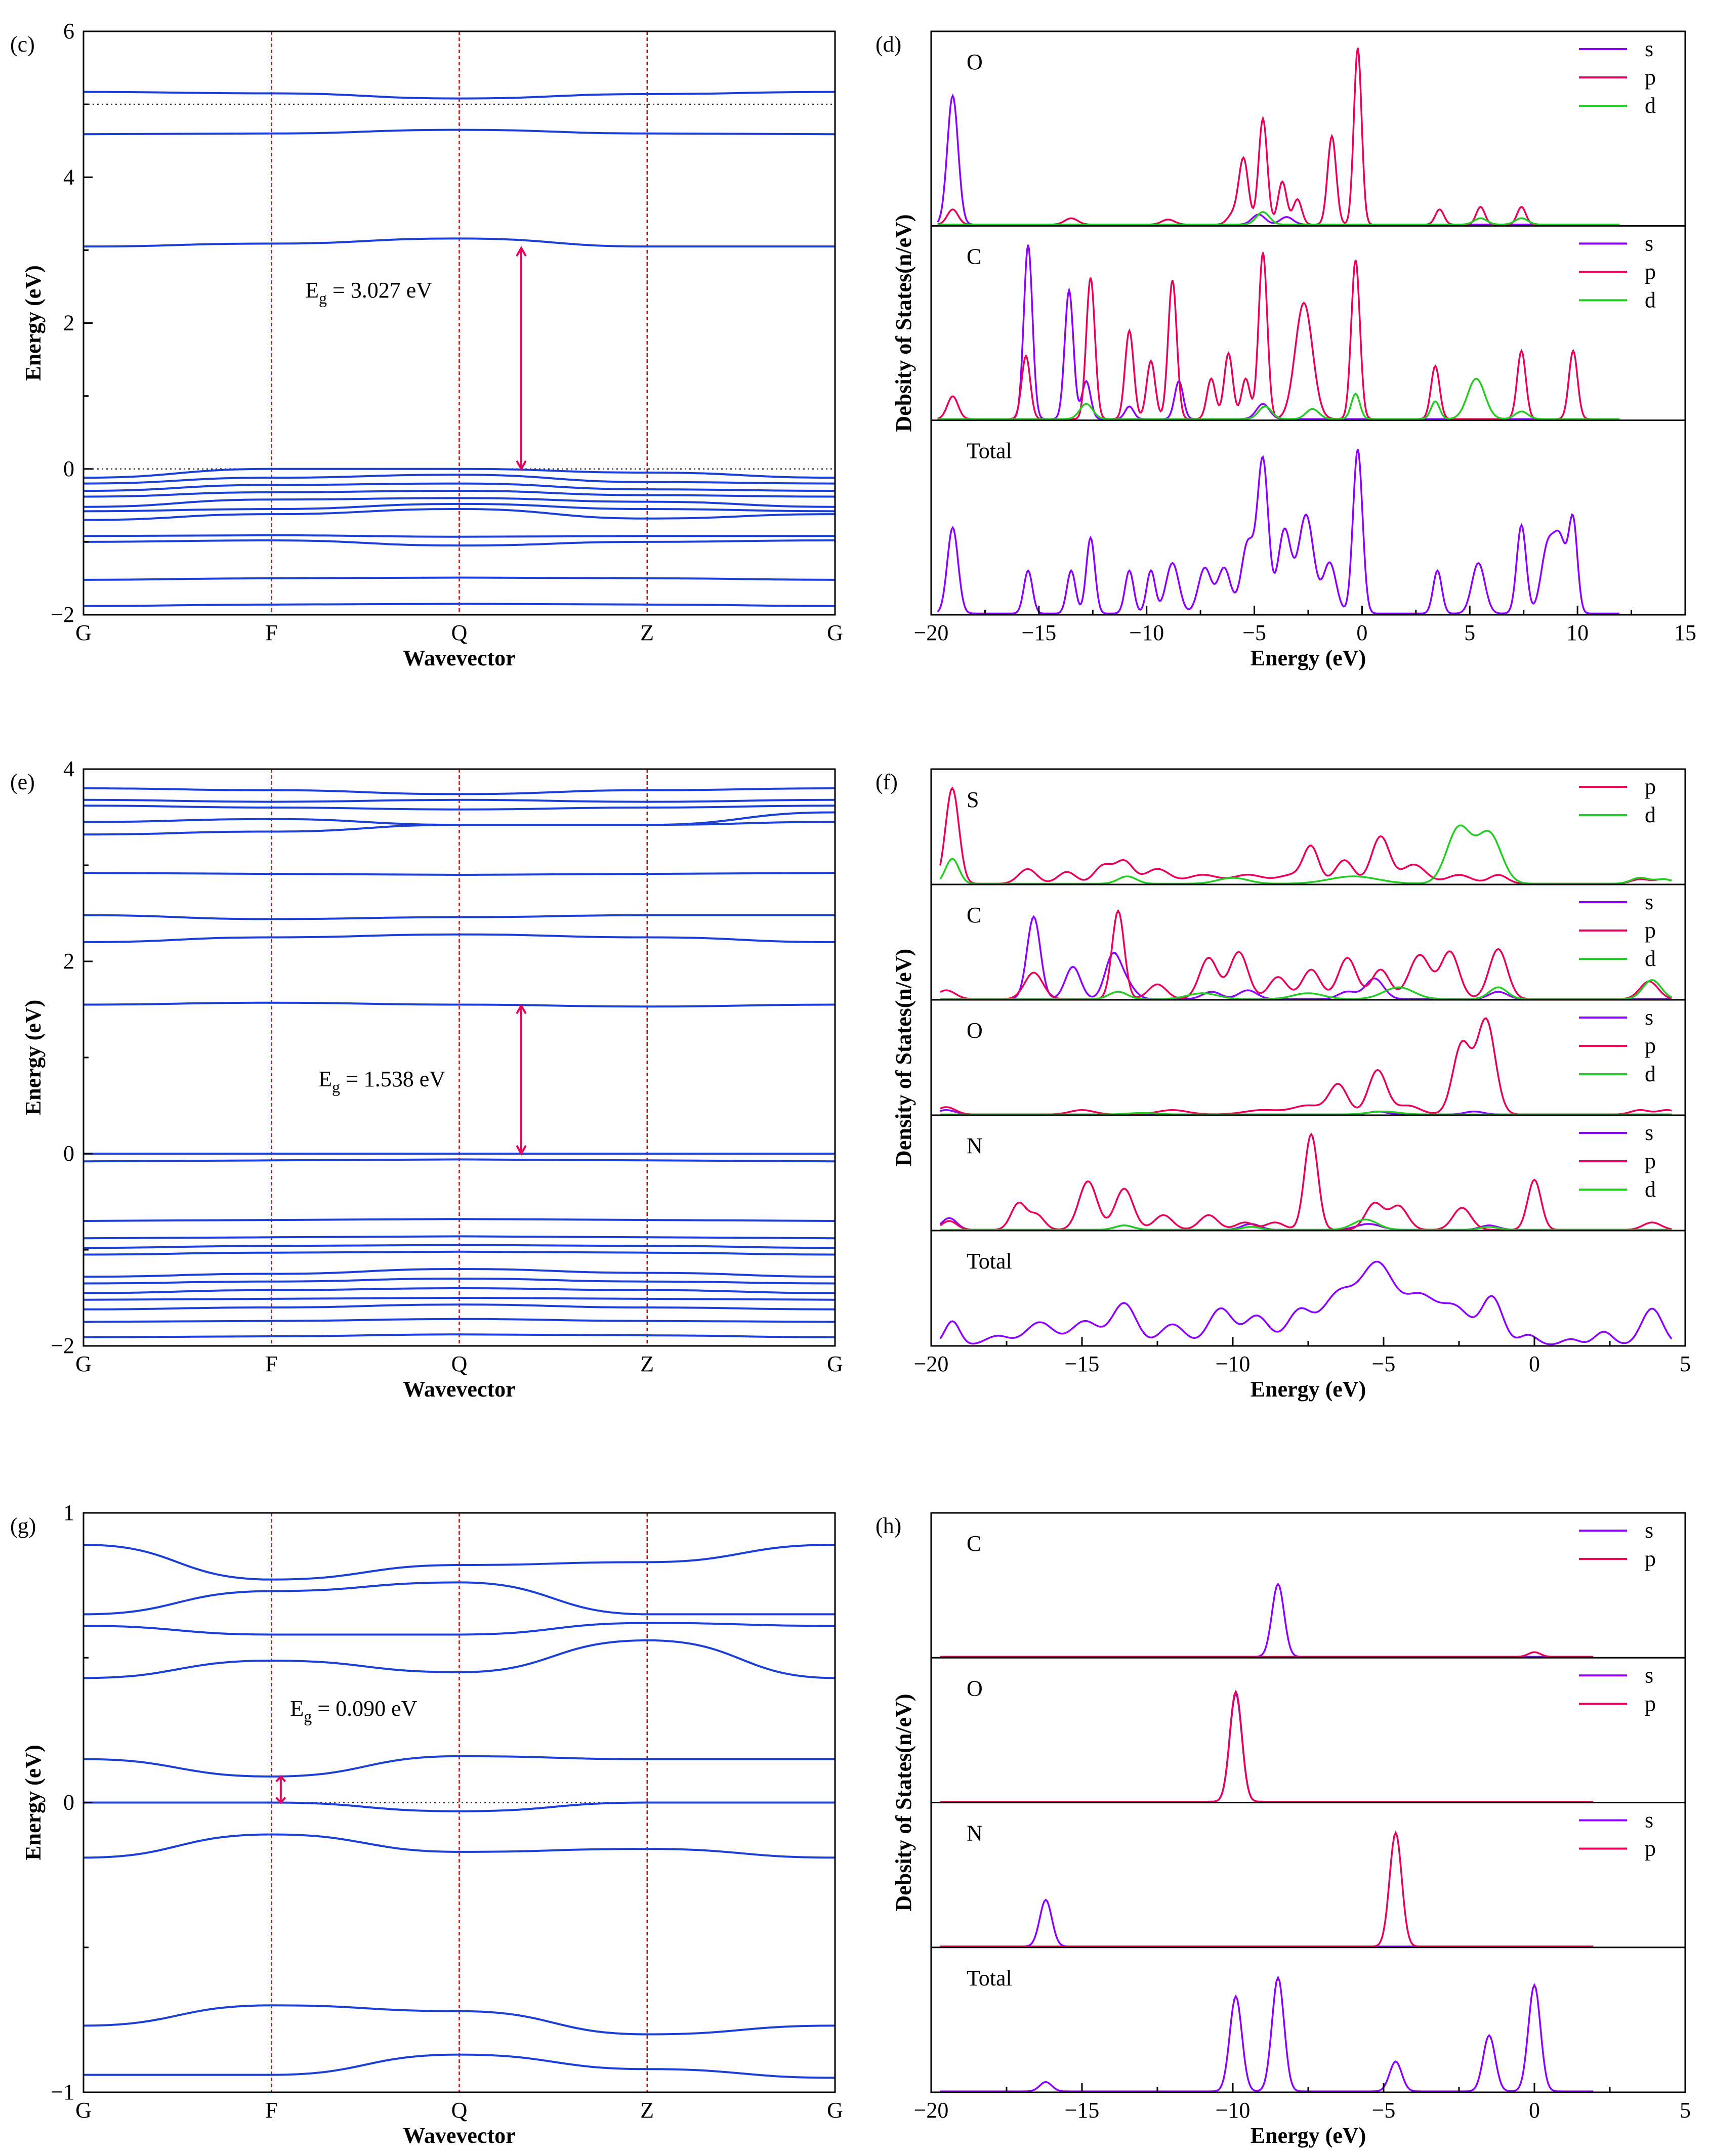  Describe the element at coordinates (69, 177) in the screenshot. I see `y-tick-label: 4` at that location.